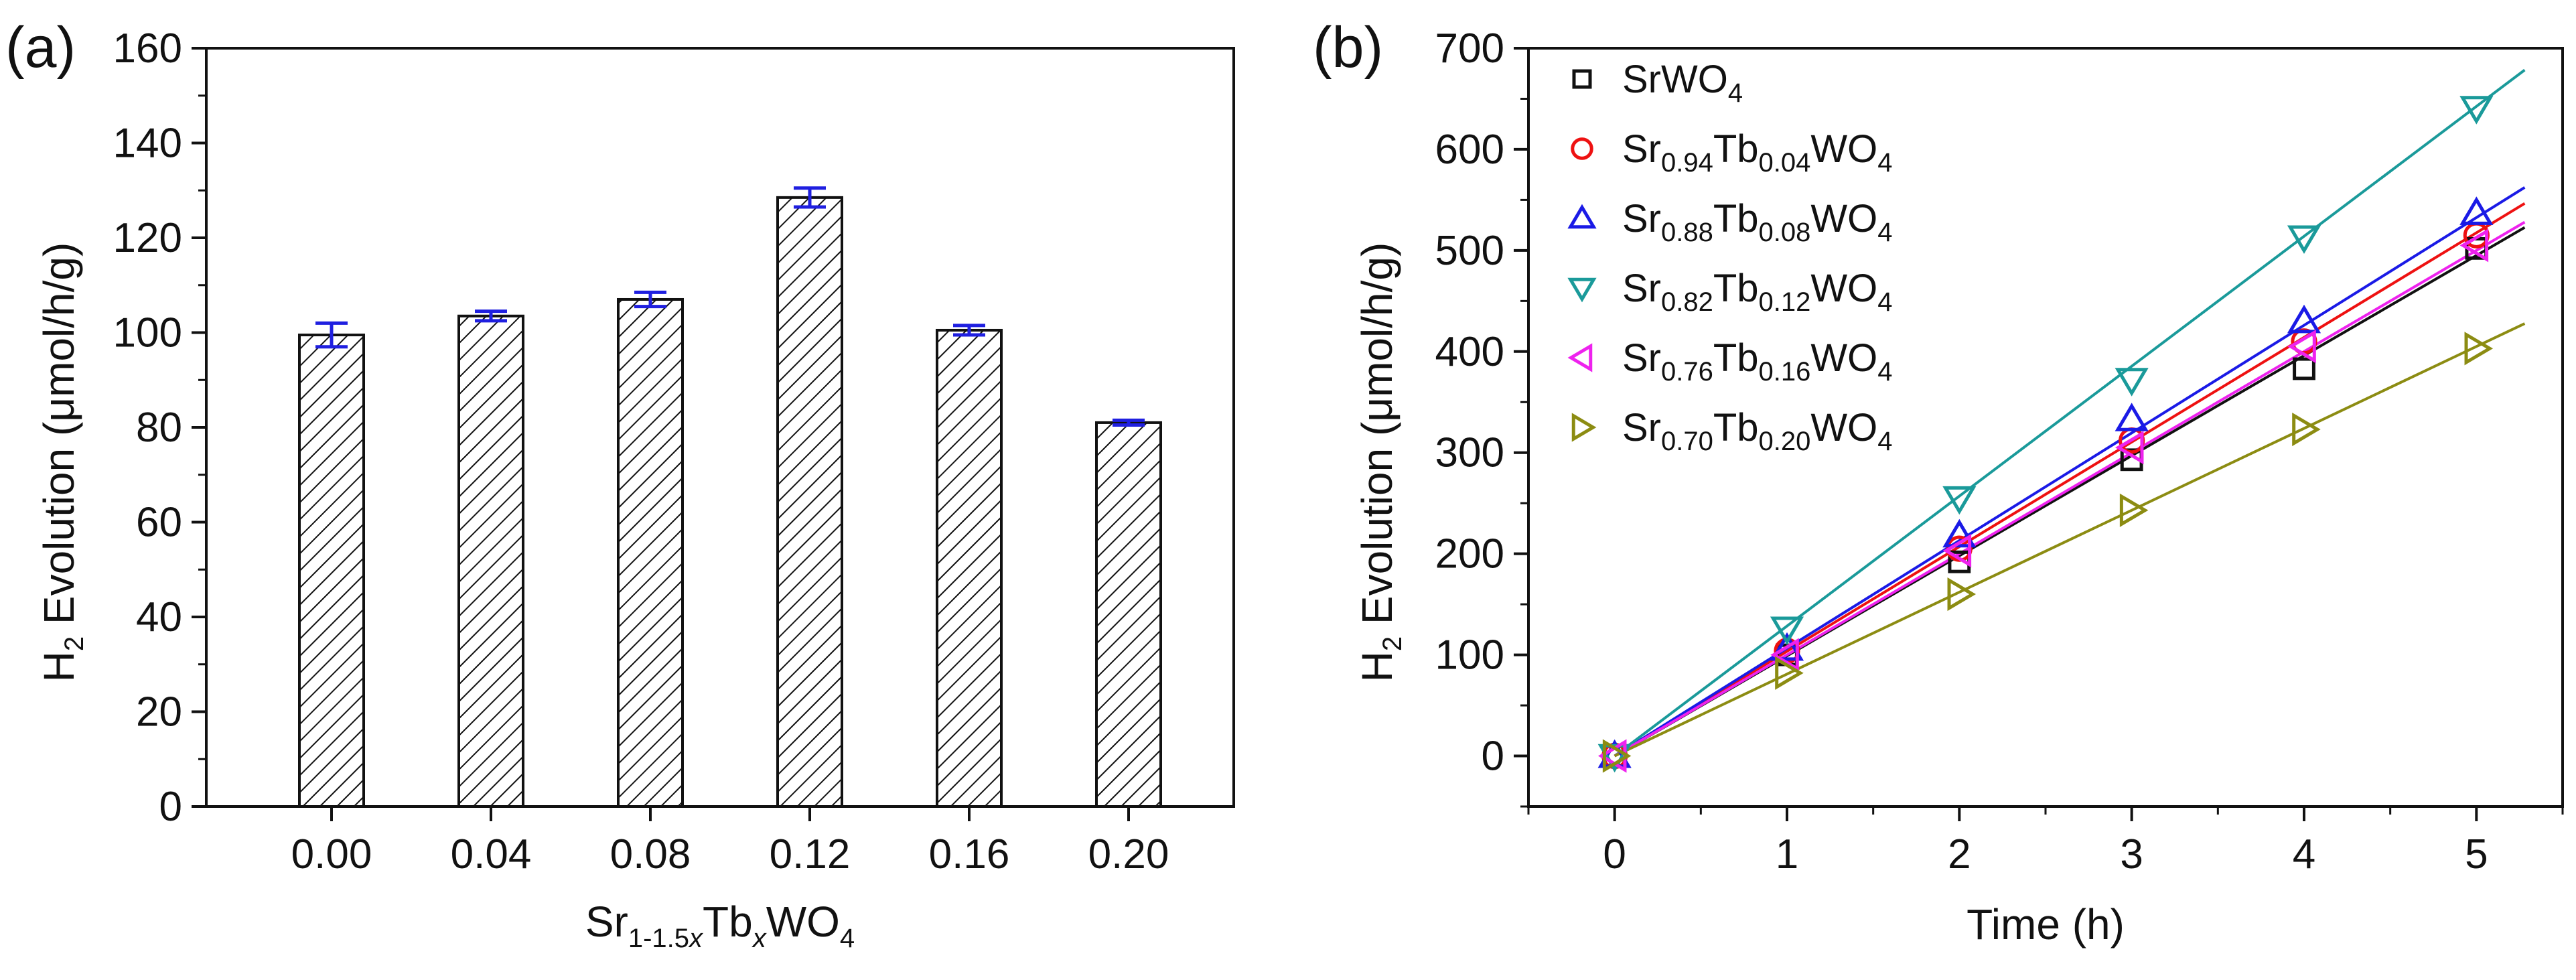 Image resolution: width=2576 pixels, height=980 pixels. I want to click on y-tick-label: 40, so click(159, 617).